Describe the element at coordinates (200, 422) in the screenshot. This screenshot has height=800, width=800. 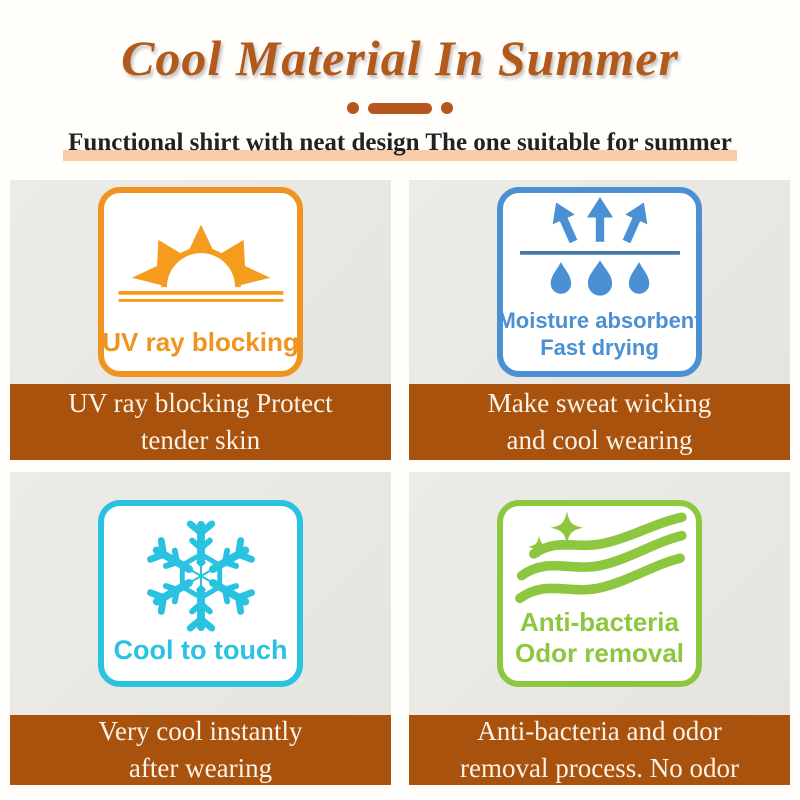
I see `uv-caption-bar: UV ray blocking Protect tender skin` at that location.